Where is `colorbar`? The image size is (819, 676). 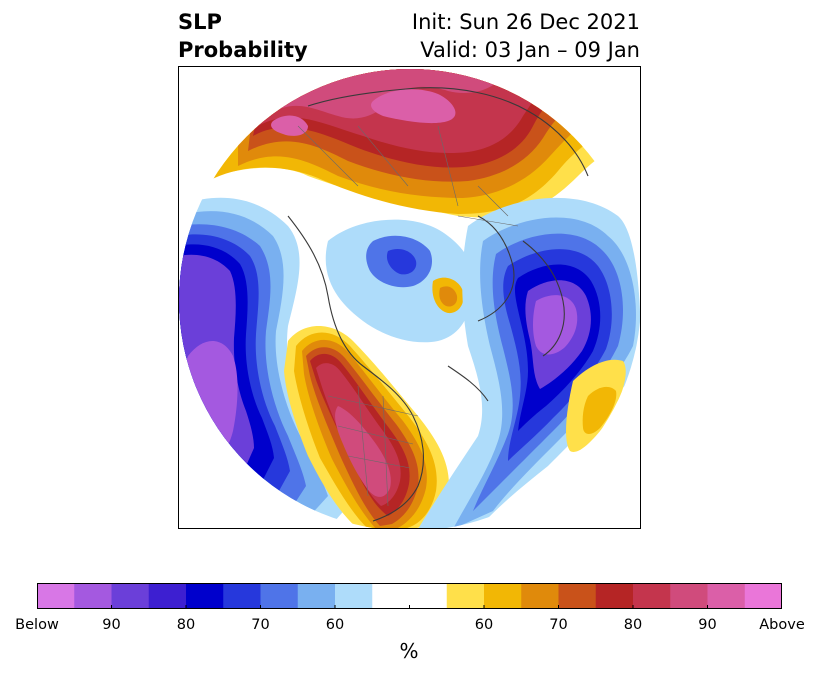 colorbar is located at coordinates (409, 596).